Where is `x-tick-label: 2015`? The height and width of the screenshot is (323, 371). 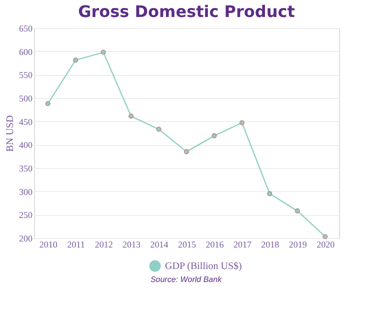
x-tick-label: 2015 is located at coordinates (187, 245).